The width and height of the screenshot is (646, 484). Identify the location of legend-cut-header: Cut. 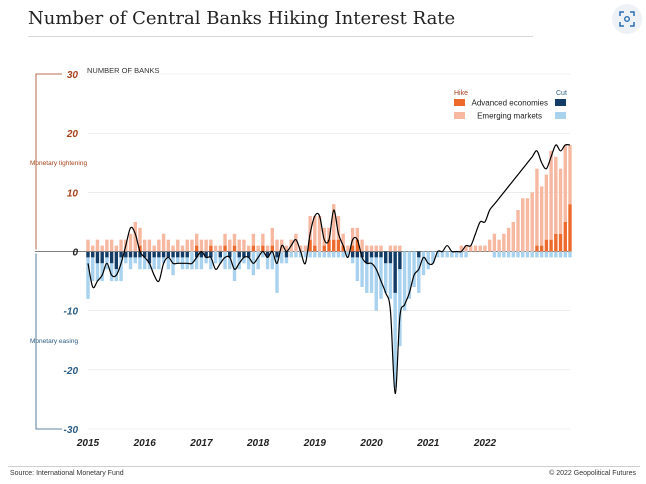
(561, 93).